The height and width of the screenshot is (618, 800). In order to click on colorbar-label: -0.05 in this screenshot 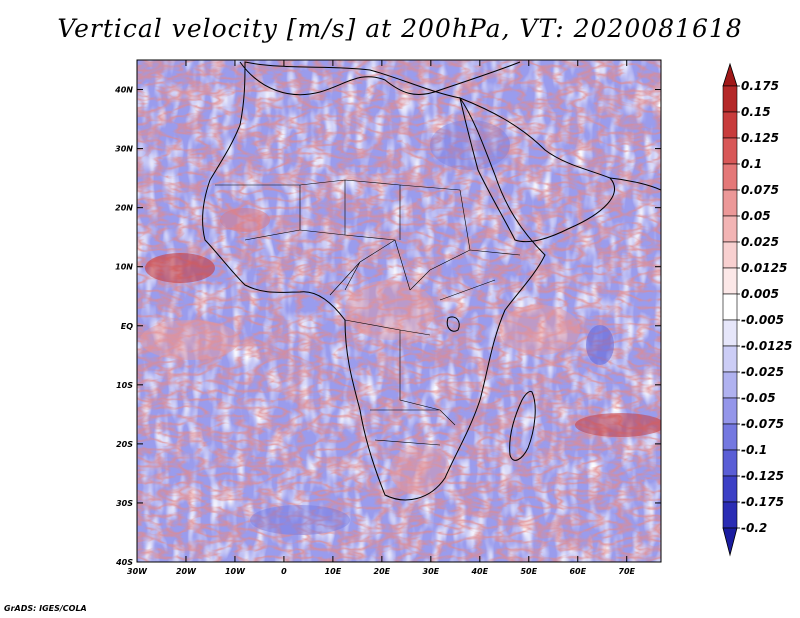, I will do `click(758, 398)`.